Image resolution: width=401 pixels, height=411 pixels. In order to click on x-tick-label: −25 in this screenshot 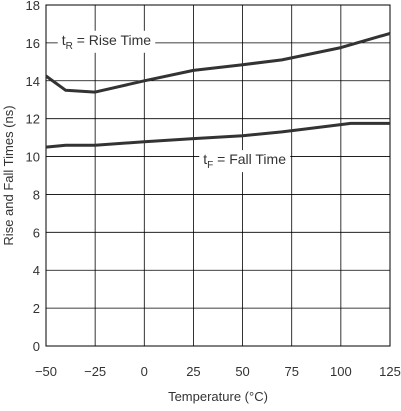, I will do `click(95, 371)`.